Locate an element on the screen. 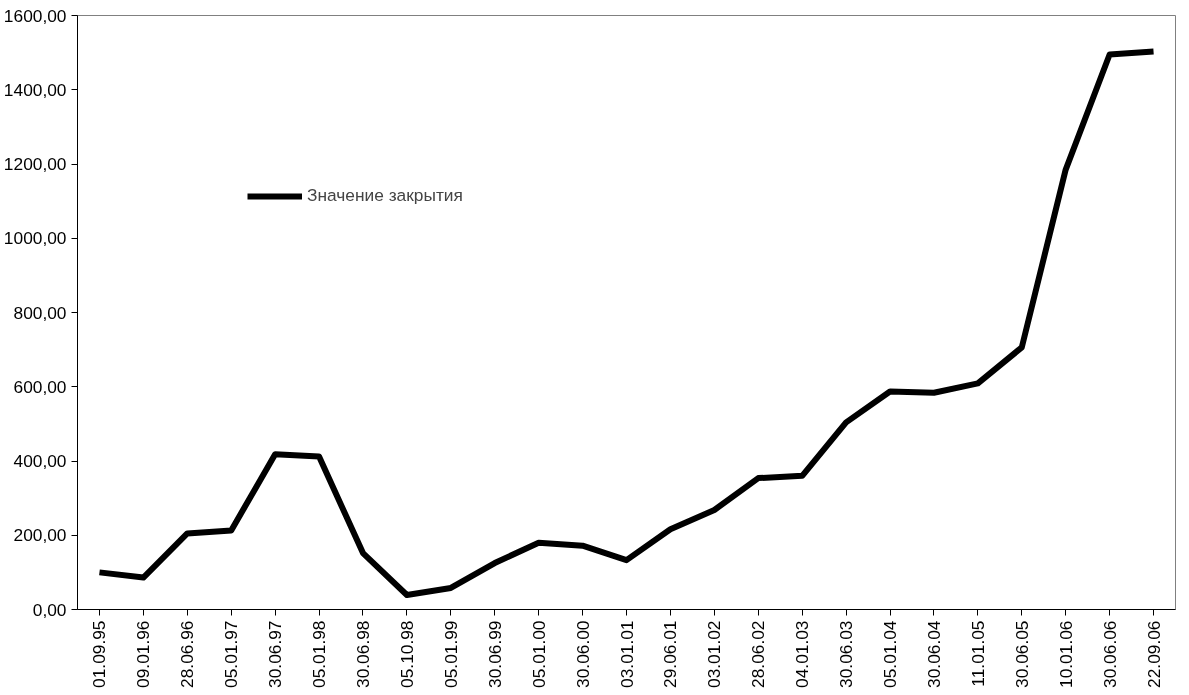 Image resolution: width=1189 pixels, height=695 pixels. x-tick-label: 03.01.01 is located at coordinates (626, 654).